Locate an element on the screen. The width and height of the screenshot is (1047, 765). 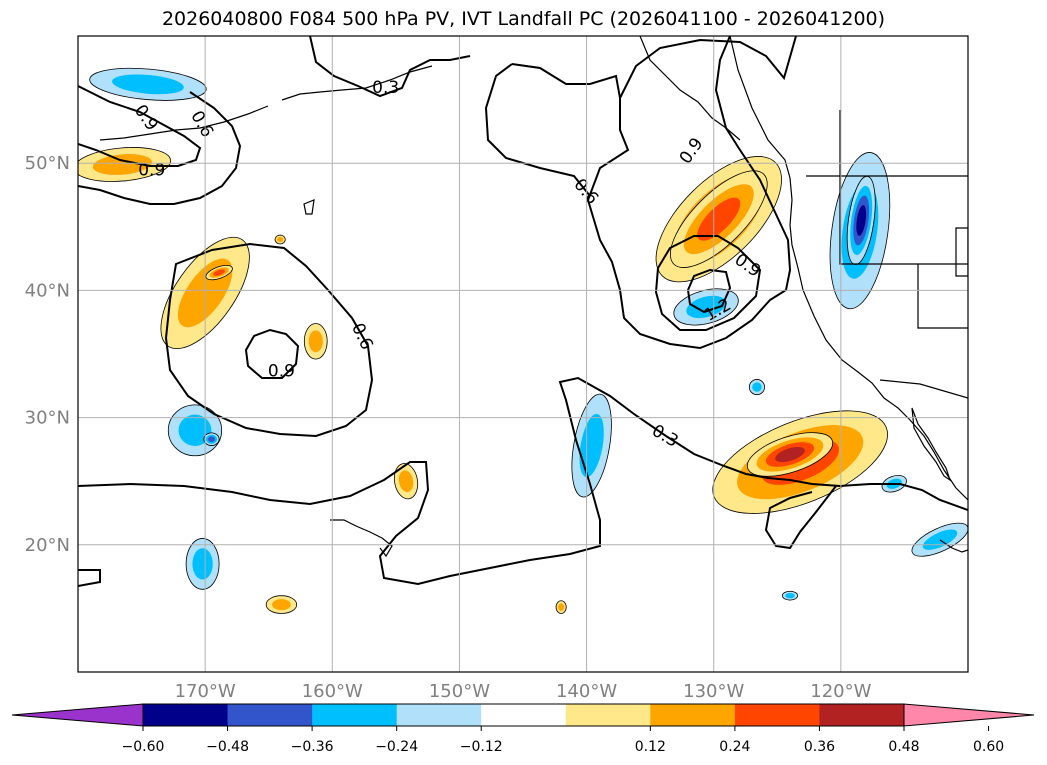
pv-contour-0.9-east is located at coordinates (708, 67).